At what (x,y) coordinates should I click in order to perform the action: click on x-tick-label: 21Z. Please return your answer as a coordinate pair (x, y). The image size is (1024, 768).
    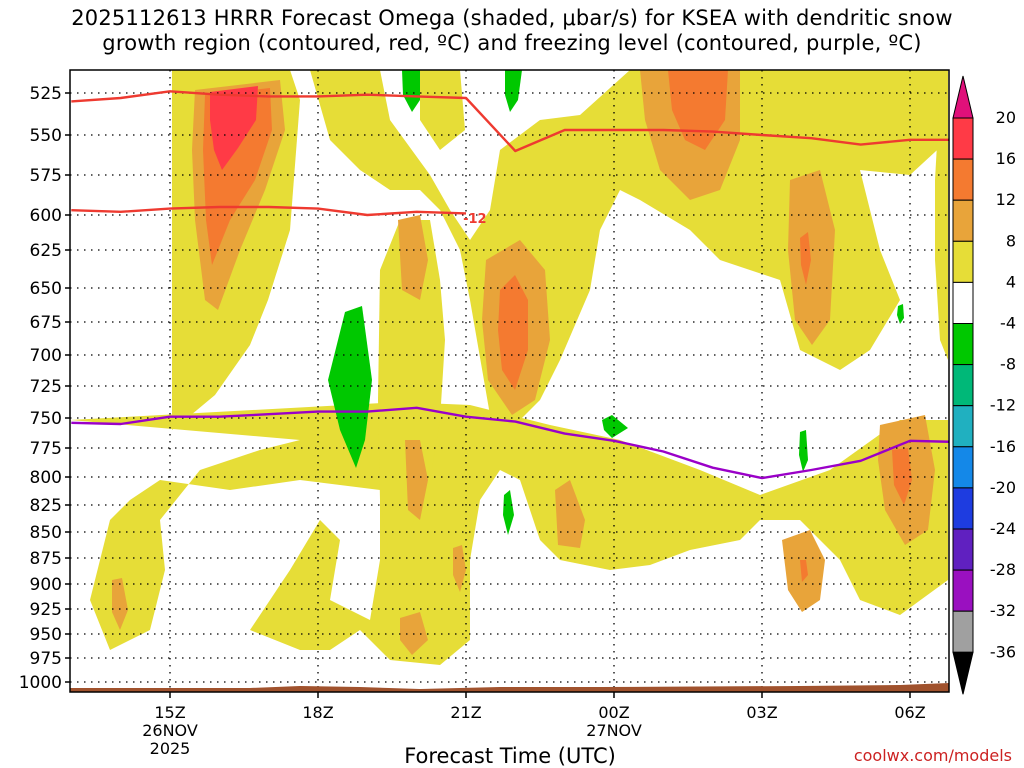
    Looking at the image, I should click on (465, 712).